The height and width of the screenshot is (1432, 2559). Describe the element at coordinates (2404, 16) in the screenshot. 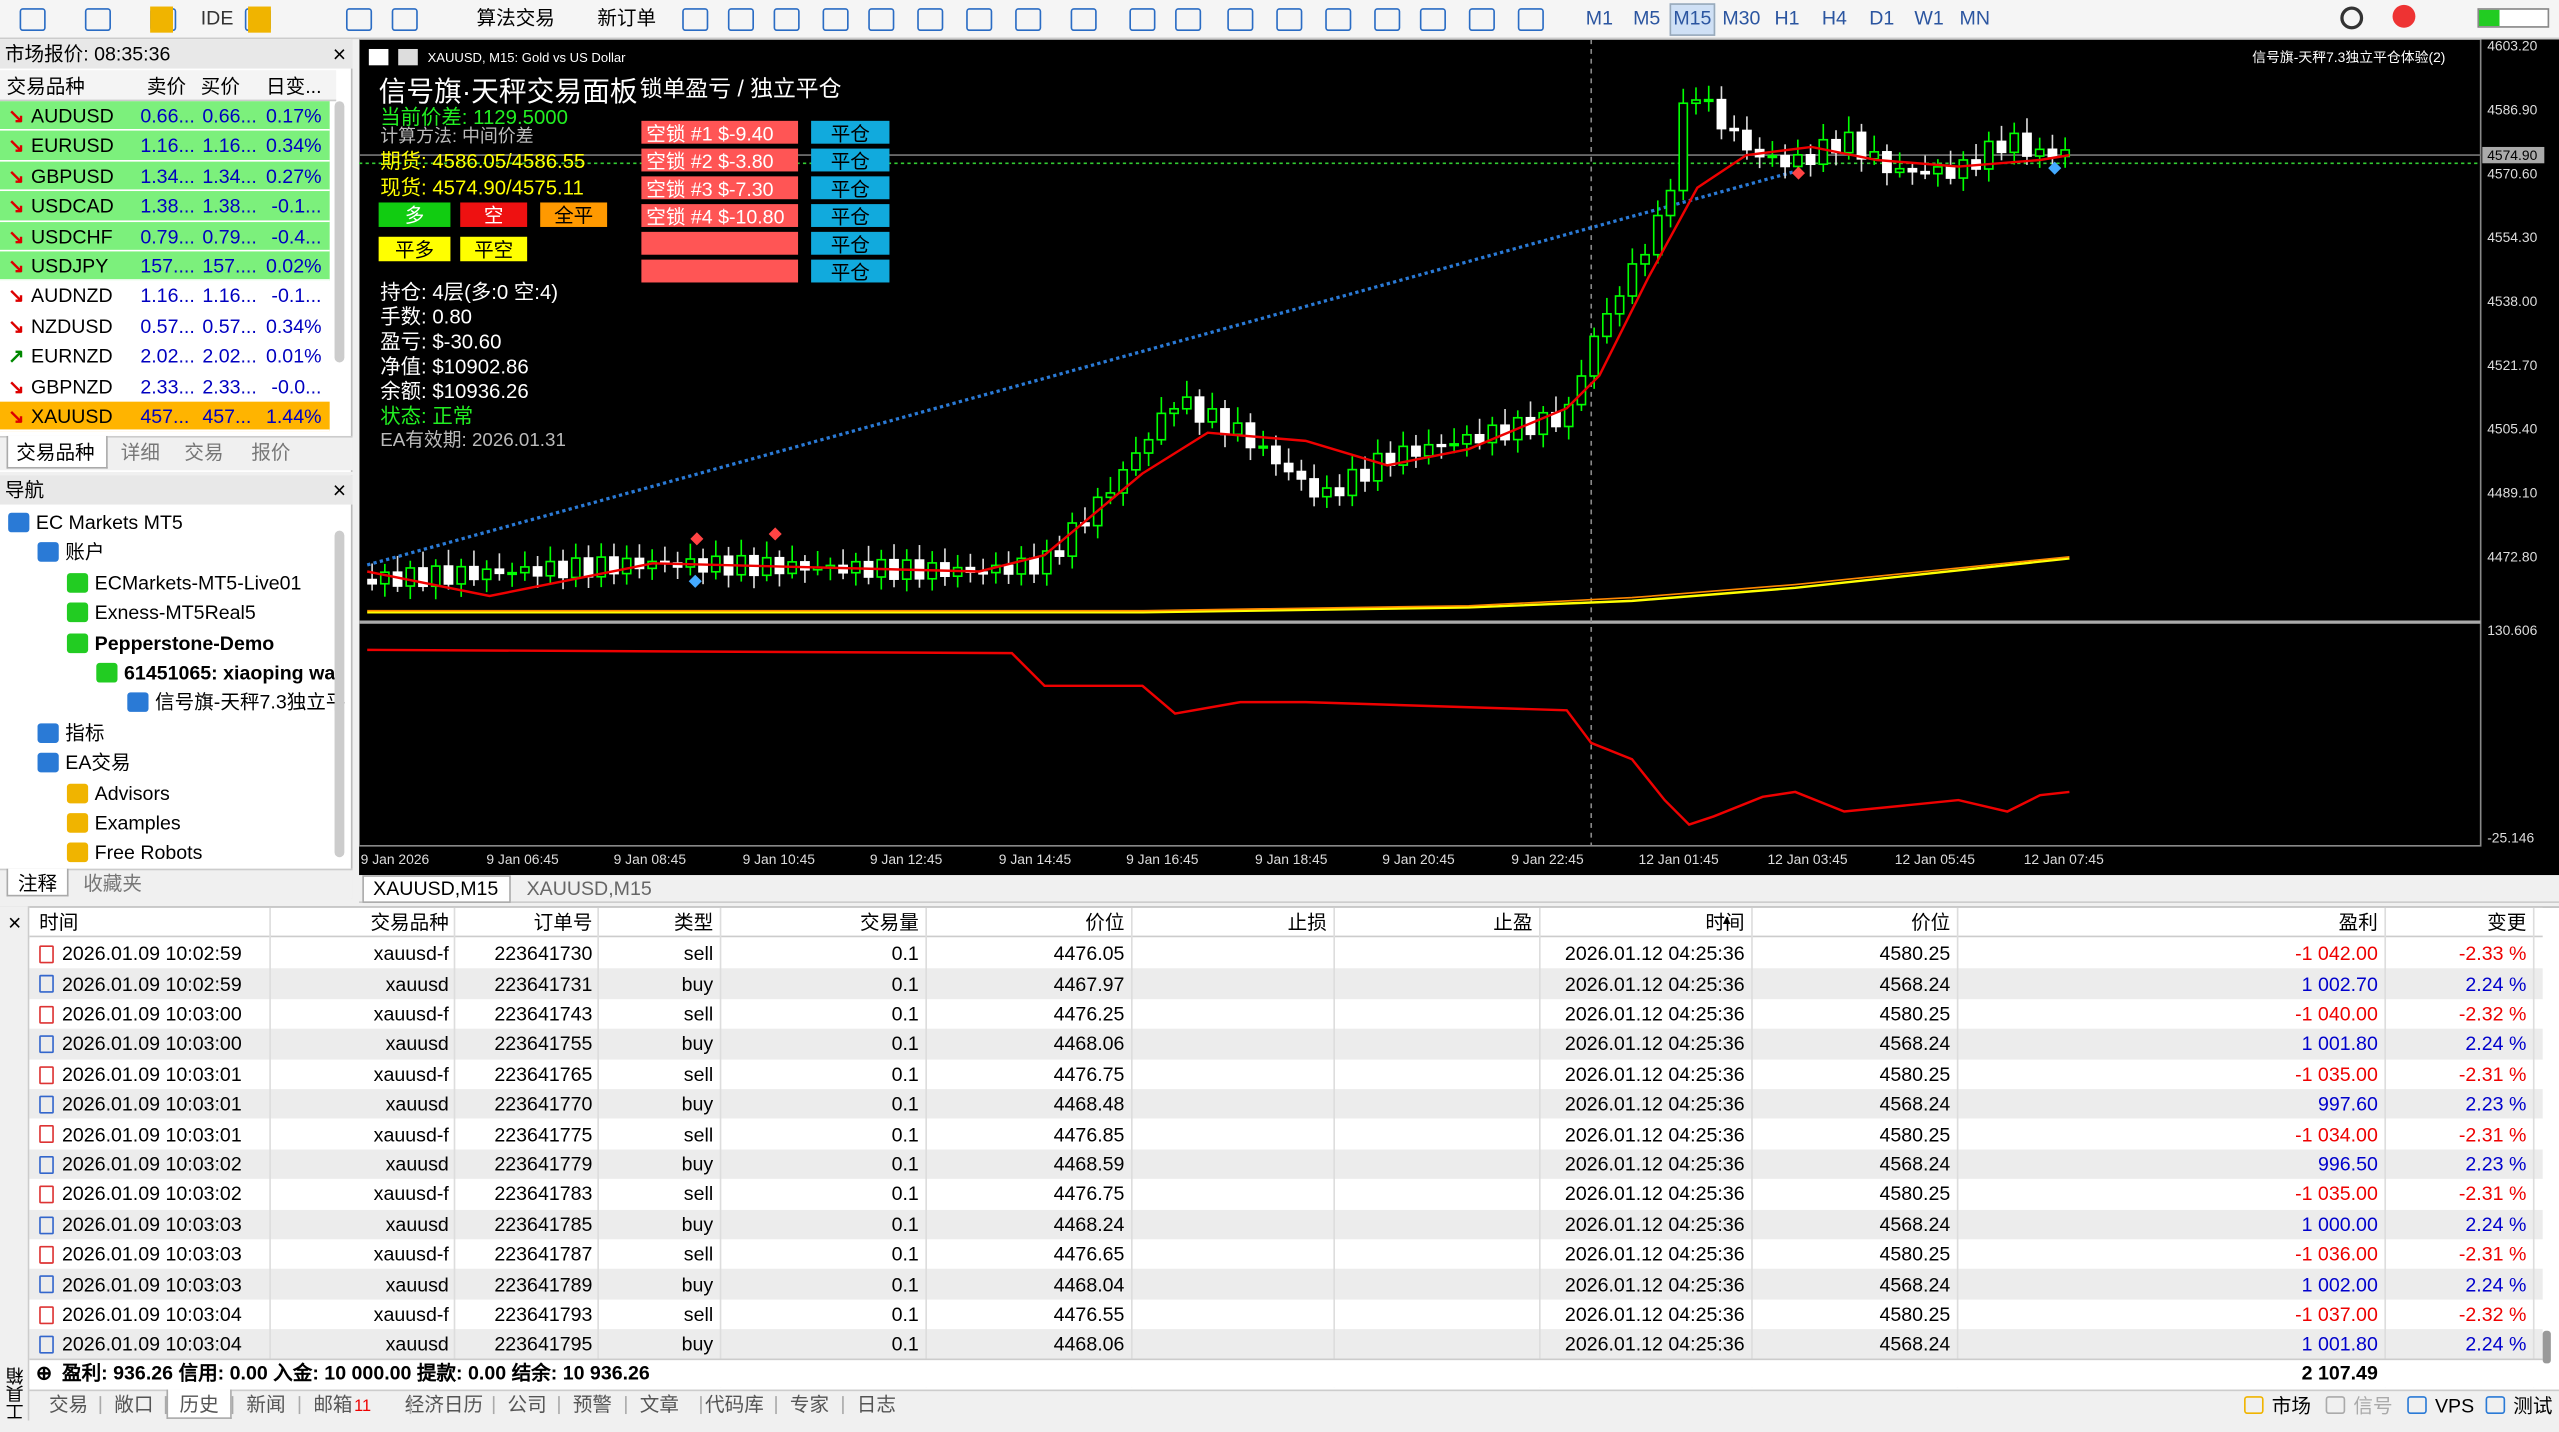

I see `notification-icon` at that location.